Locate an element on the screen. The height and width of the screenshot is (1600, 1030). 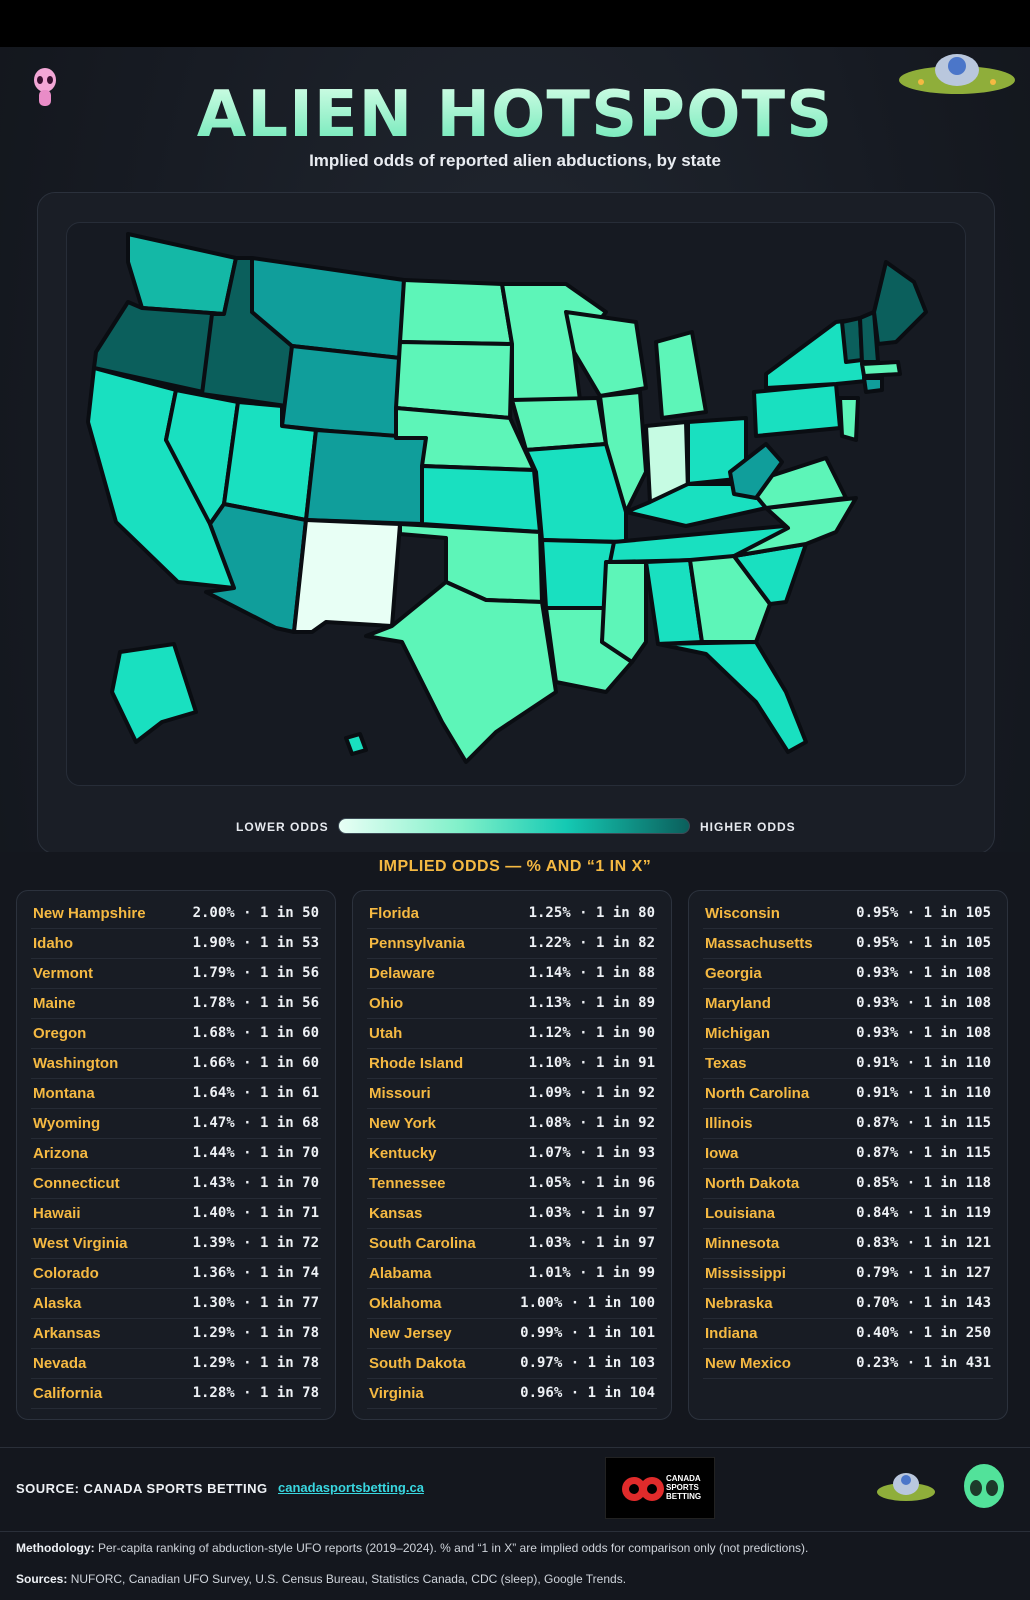
state-odds: 1.28% · 1 in 78 is located at coordinates (255, 1393).